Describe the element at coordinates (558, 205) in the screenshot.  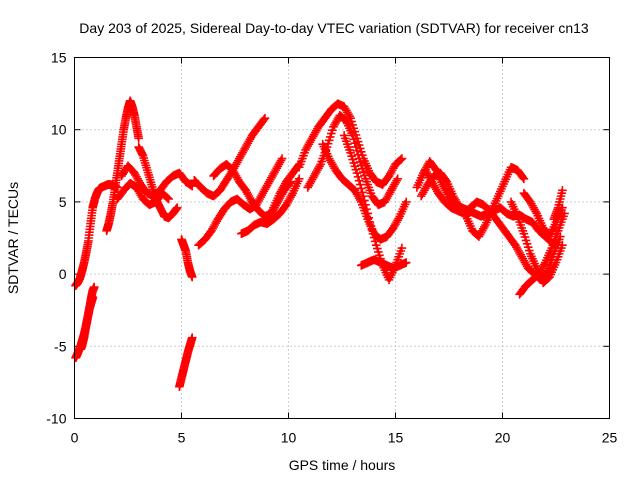
I see `series-track-z` at that location.